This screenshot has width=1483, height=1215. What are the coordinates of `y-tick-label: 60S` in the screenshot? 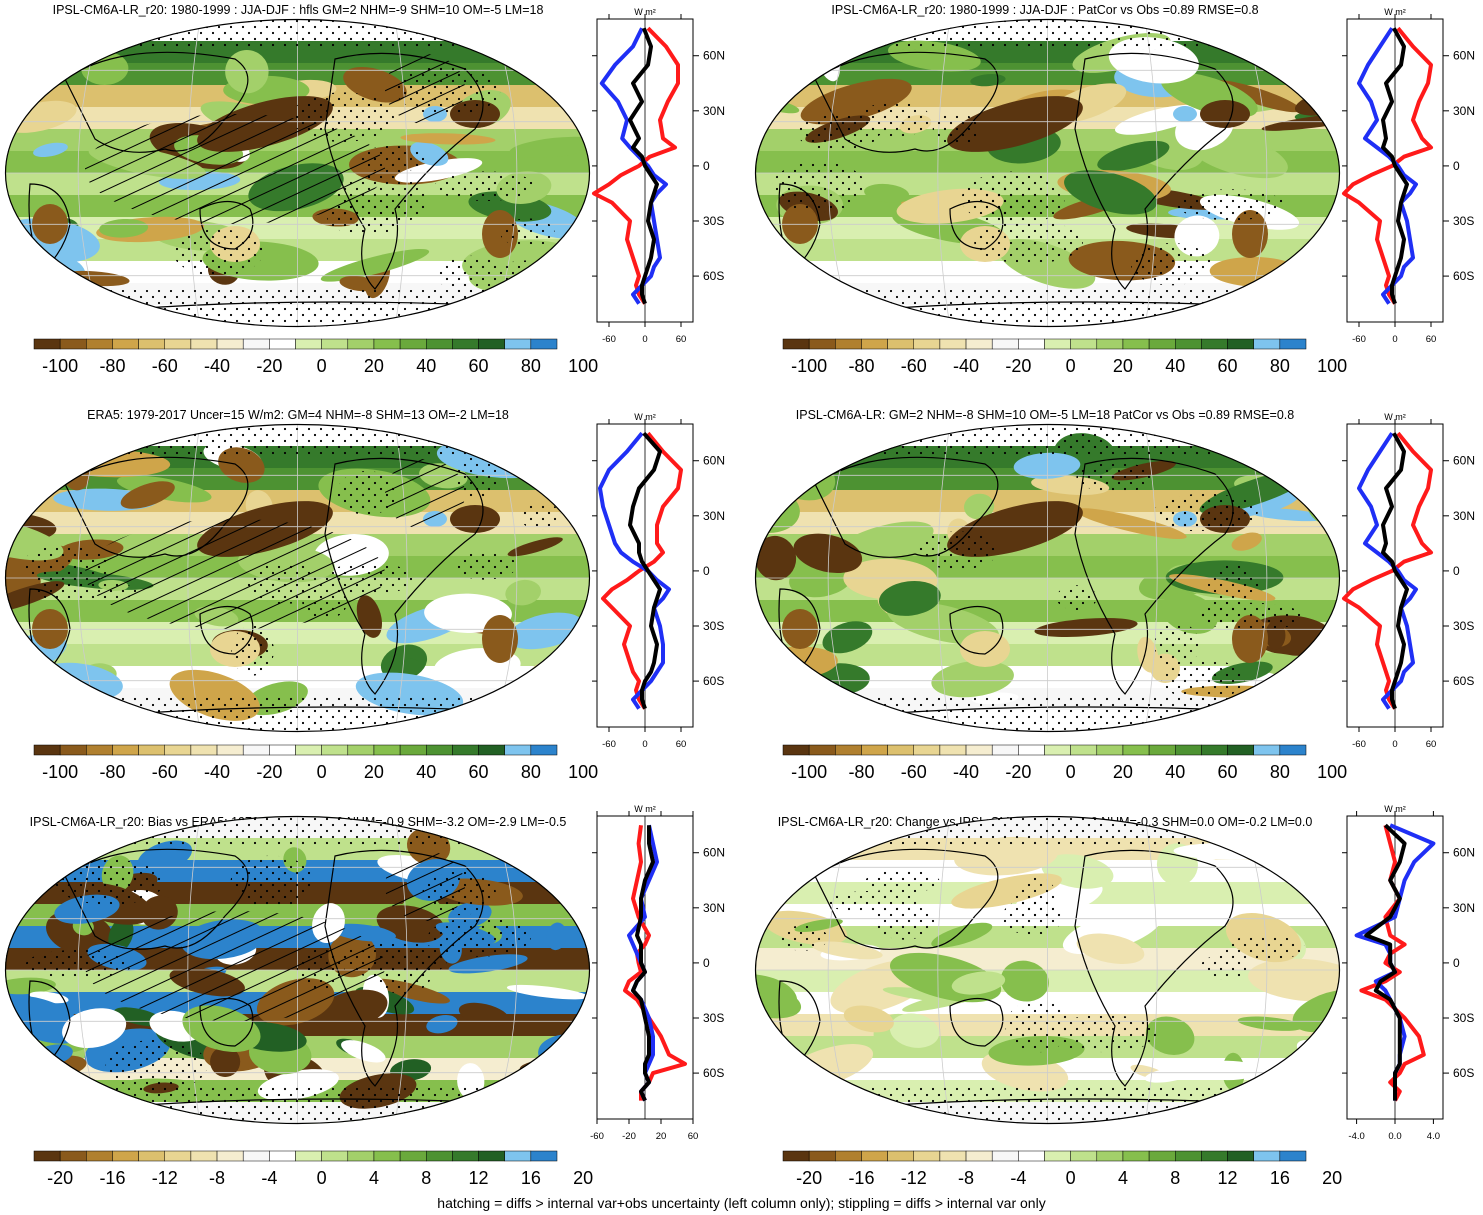 It's located at (713, 1073).